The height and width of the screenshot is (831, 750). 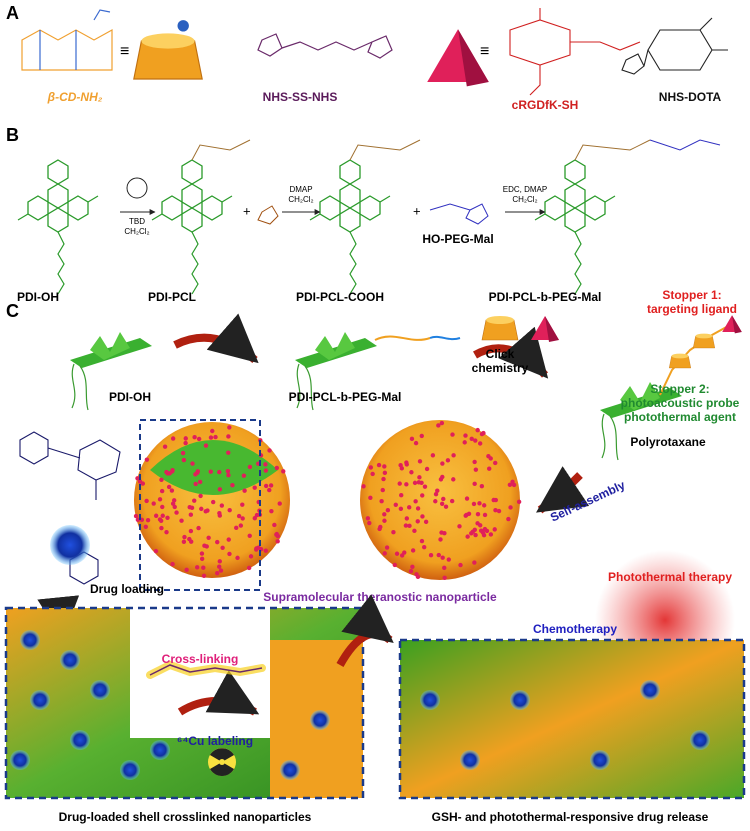 I want to click on arrow, so click(x=563, y=490).